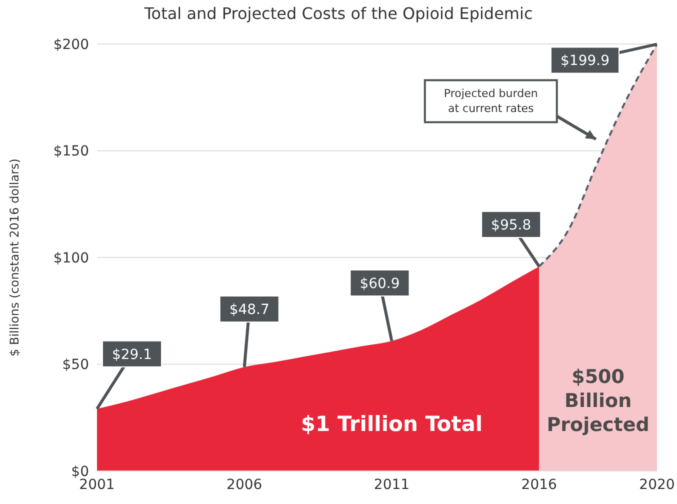 Image resolution: width=677 pixels, height=504 pixels. What do you see at coordinates (75, 365) in the screenshot?
I see `y-tick-label: $50` at bounding box center [75, 365].